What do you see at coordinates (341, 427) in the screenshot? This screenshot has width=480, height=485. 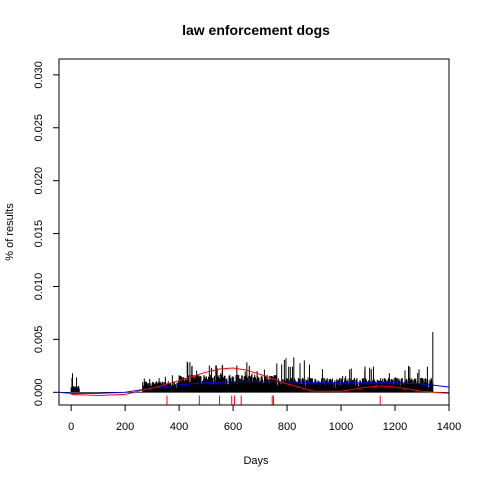 I see `x-tick-label: 1000` at bounding box center [341, 427].